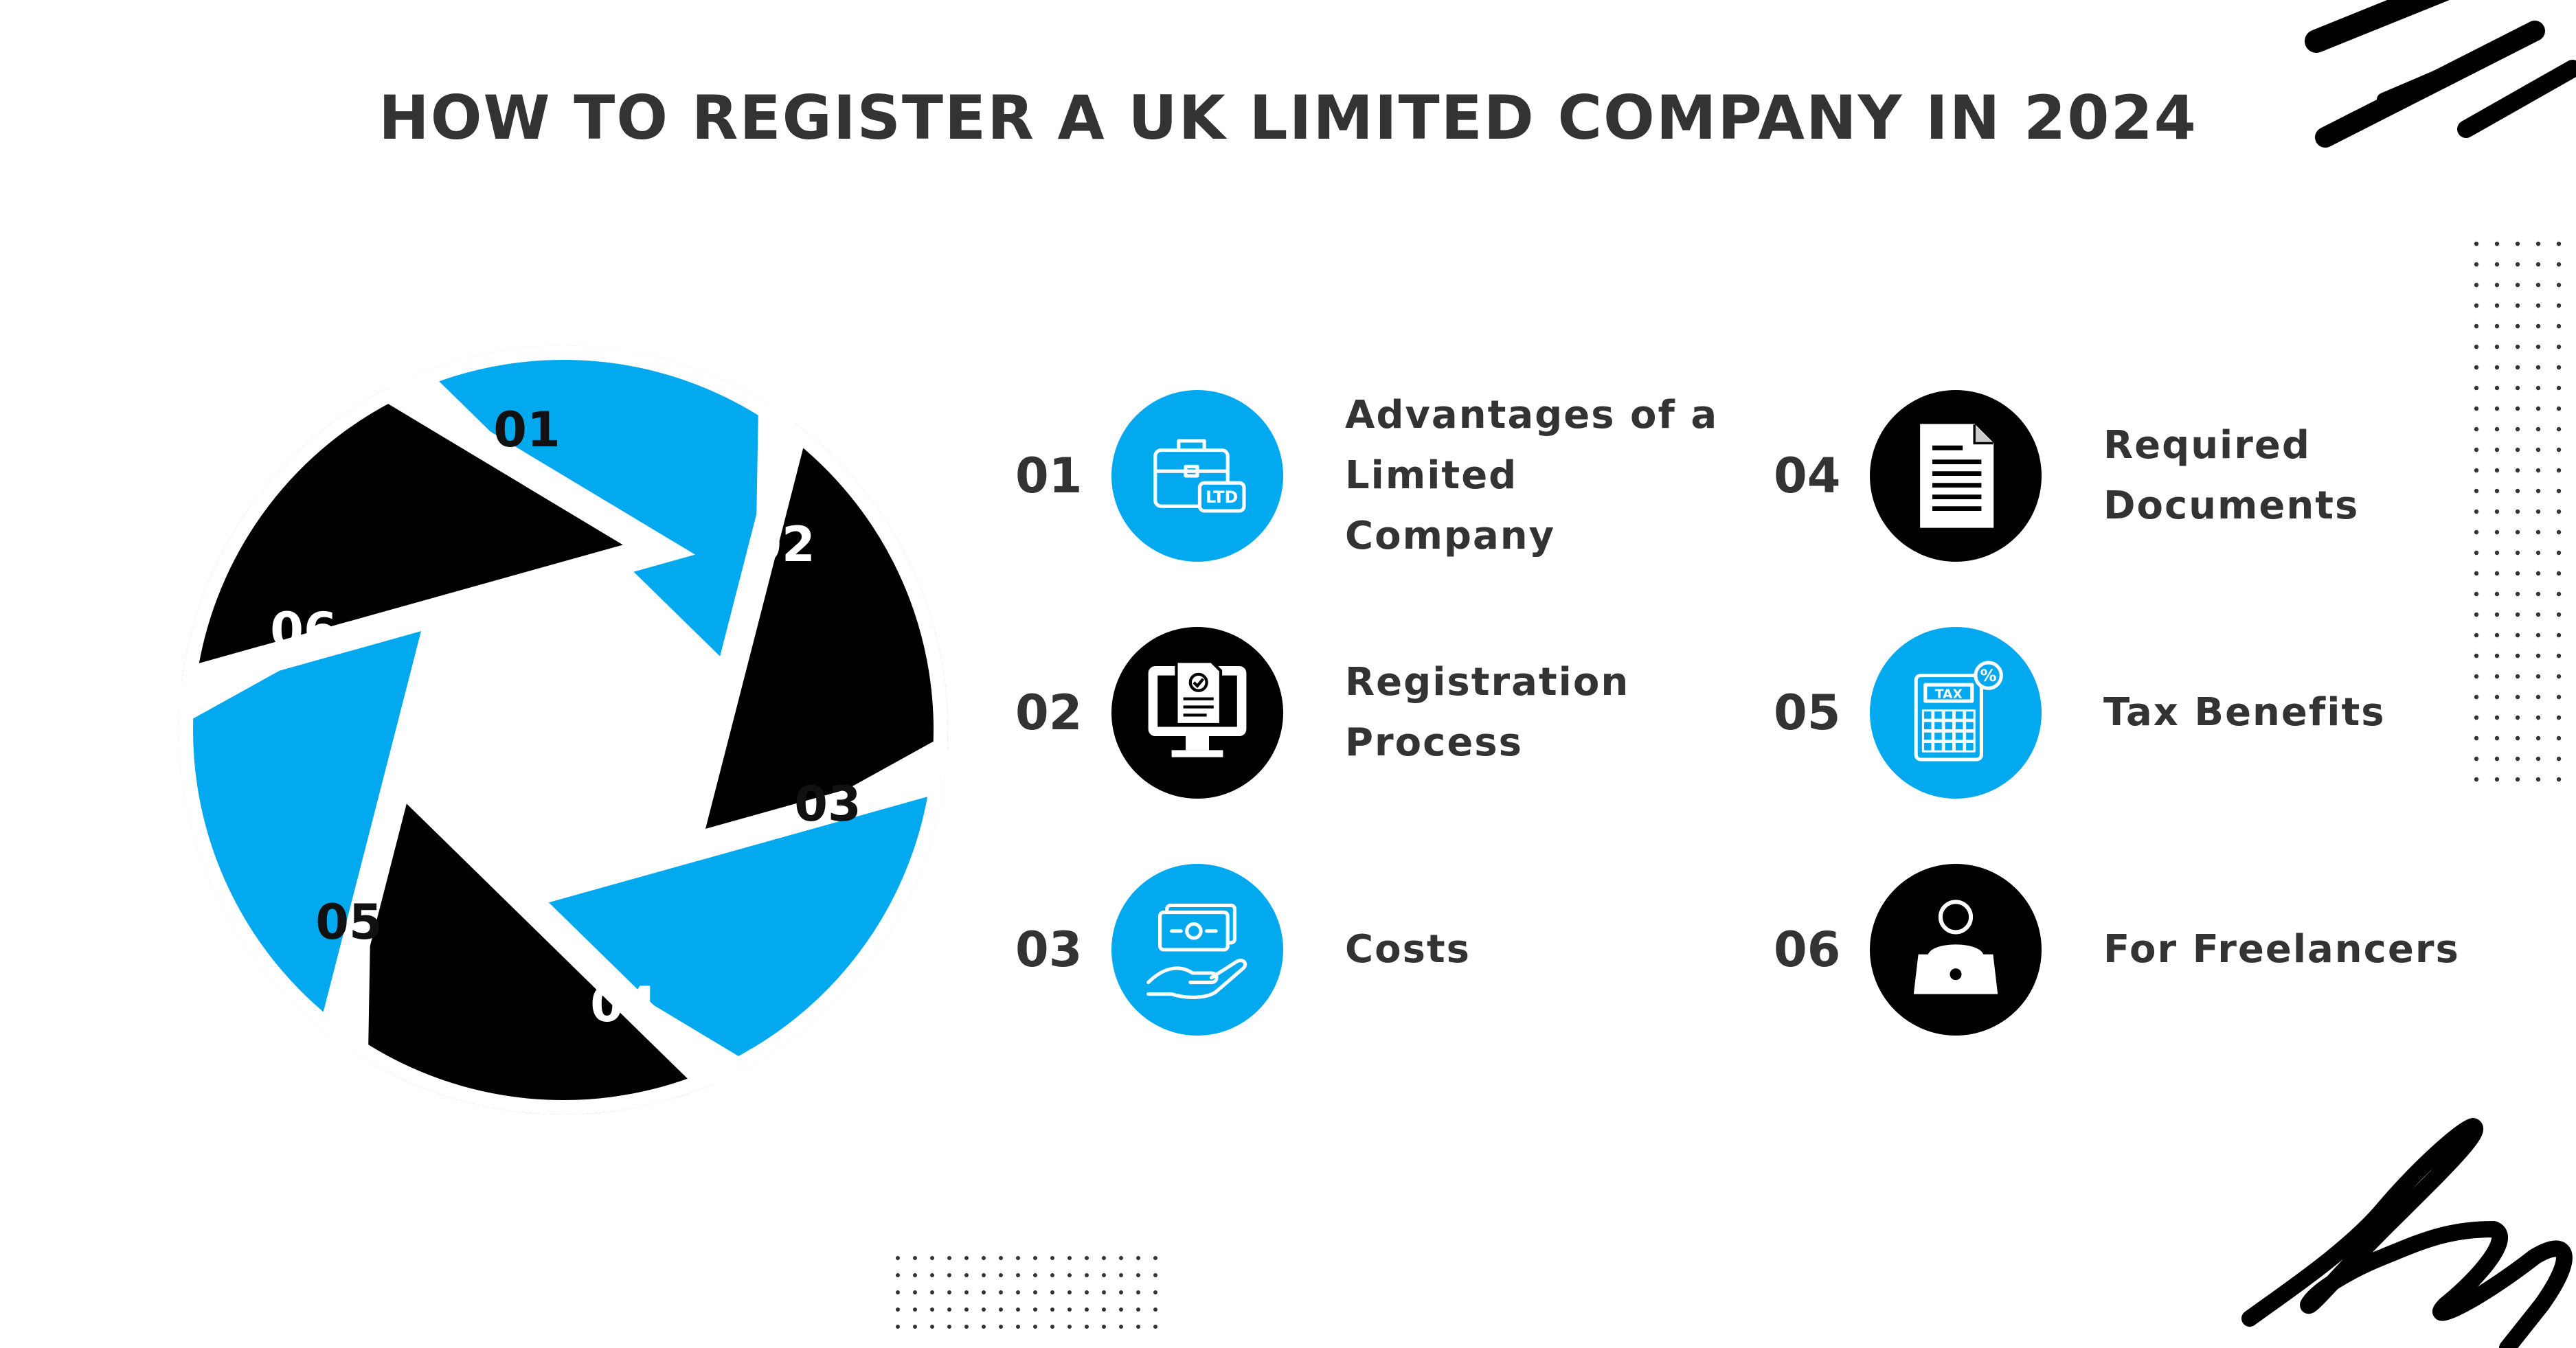  I want to click on step-icon-circle: TAX%, so click(1956, 713).